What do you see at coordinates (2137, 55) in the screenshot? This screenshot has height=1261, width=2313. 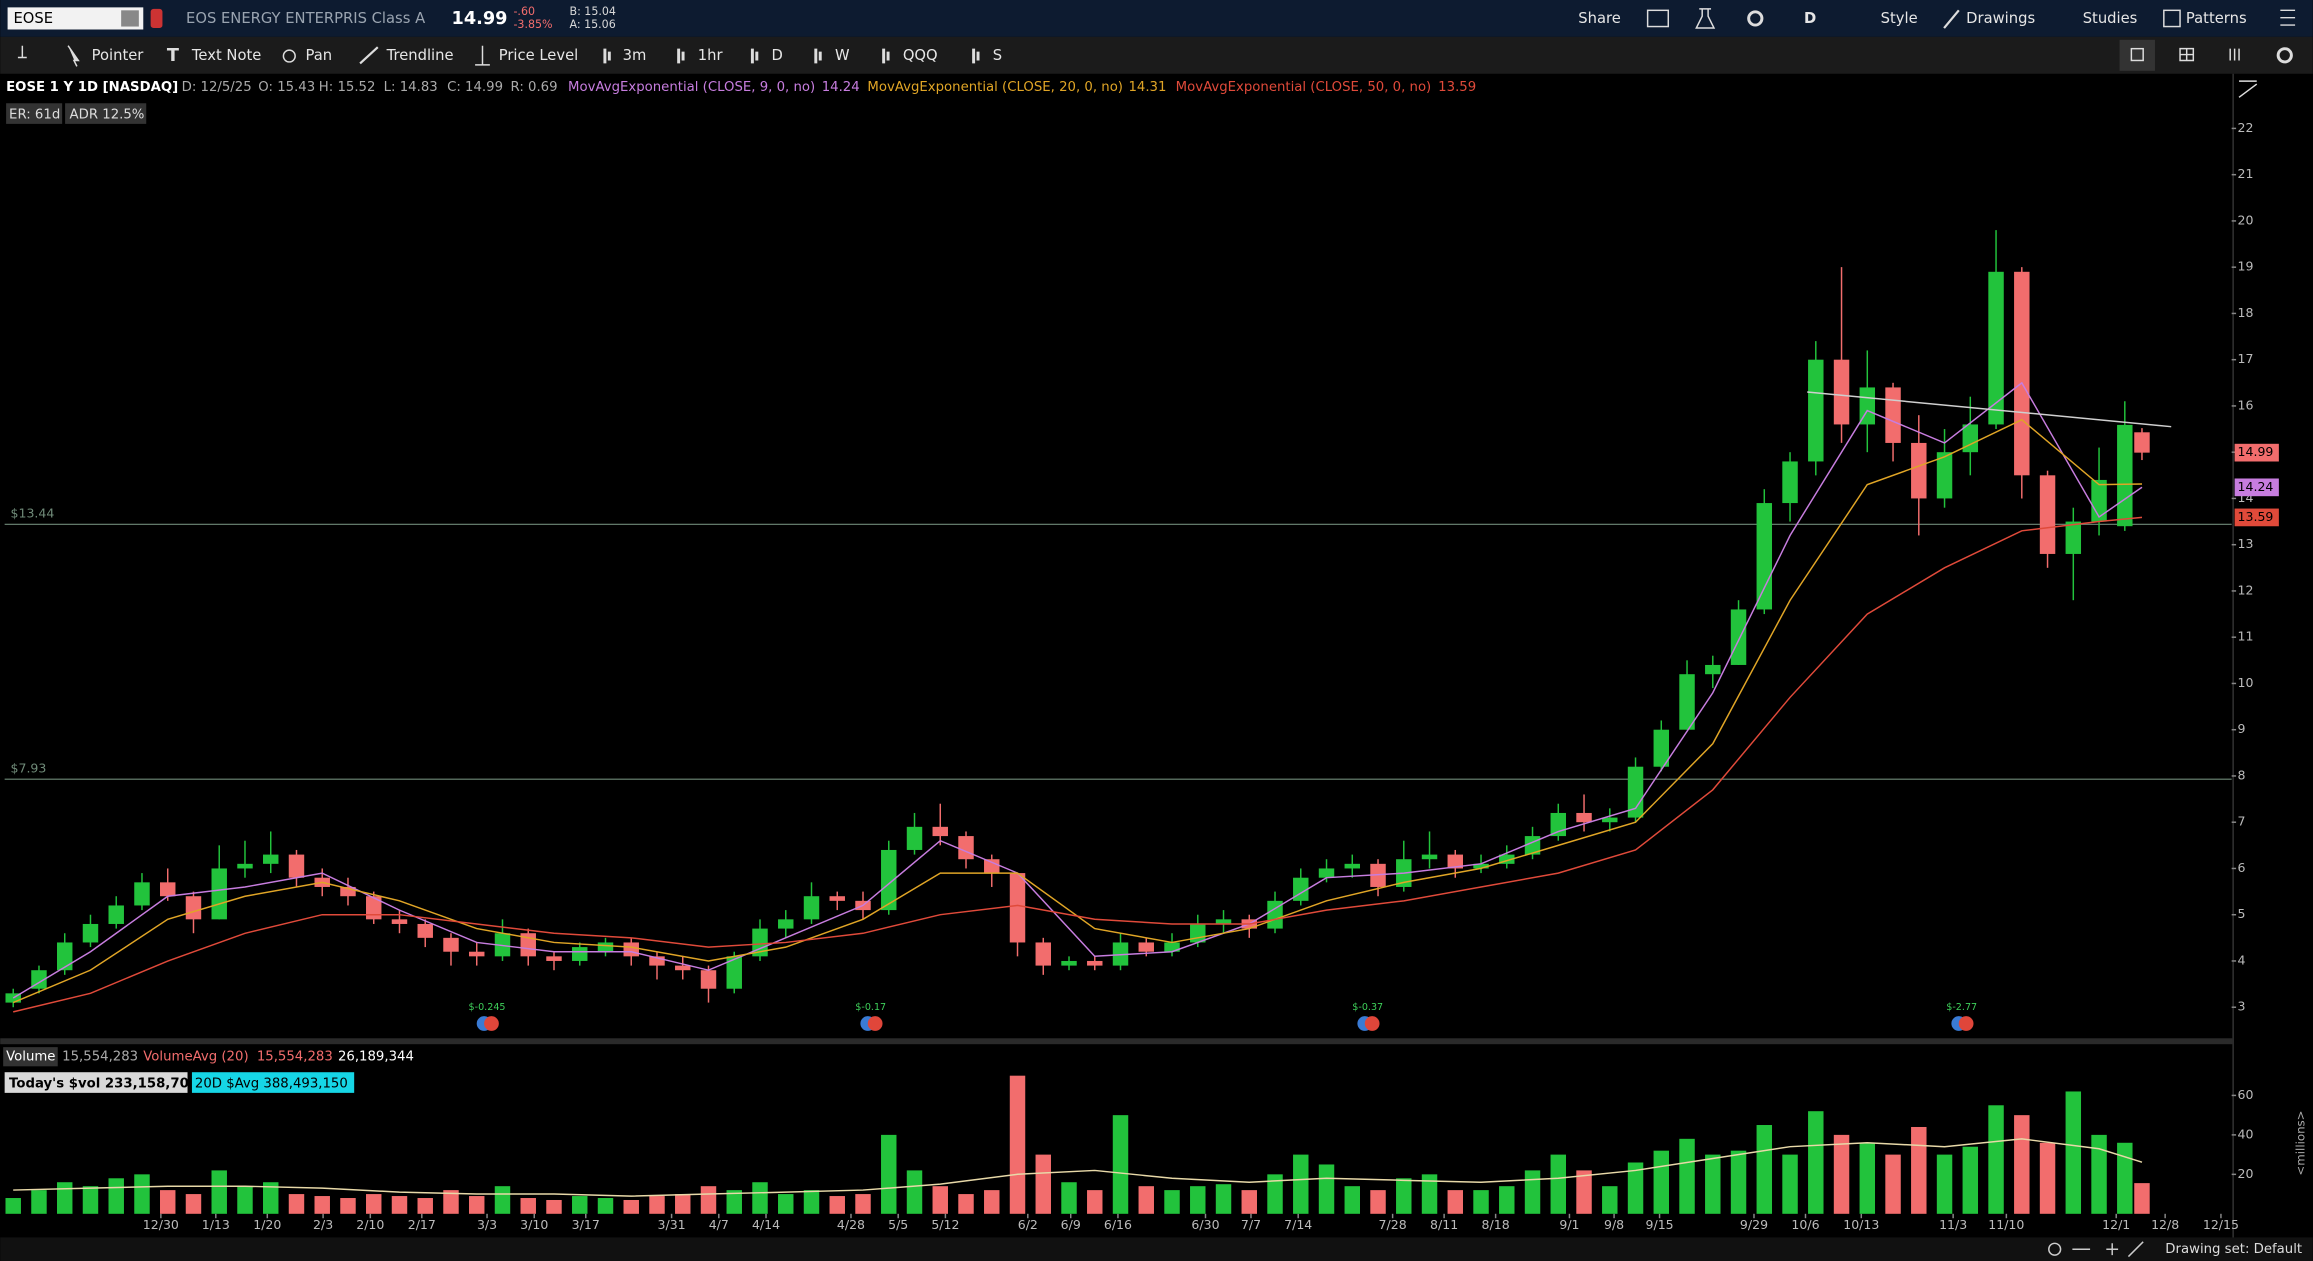 I see `layout-button` at bounding box center [2137, 55].